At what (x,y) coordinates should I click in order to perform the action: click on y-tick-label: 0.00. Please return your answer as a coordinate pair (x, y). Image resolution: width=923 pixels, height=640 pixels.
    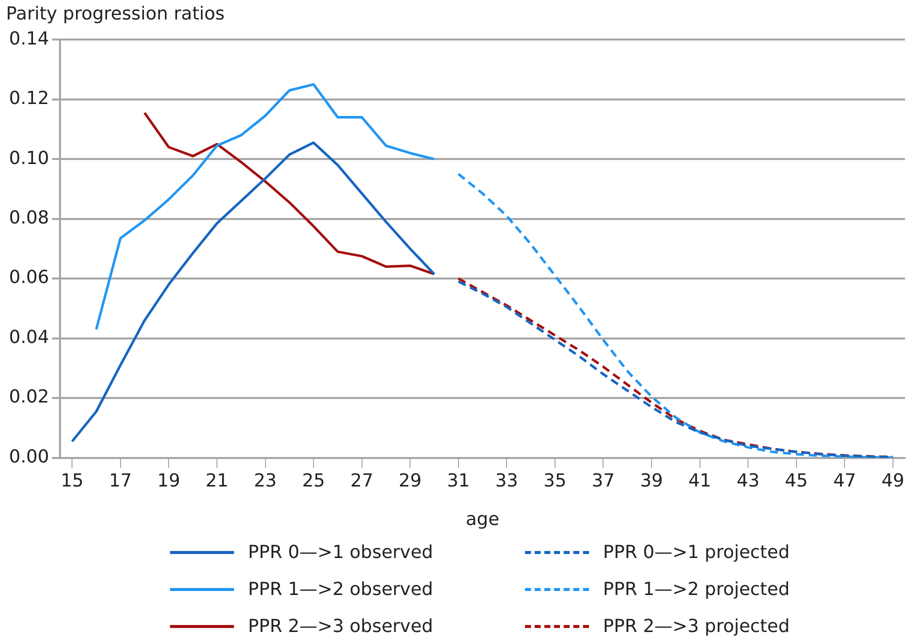
    Looking at the image, I should click on (29, 457).